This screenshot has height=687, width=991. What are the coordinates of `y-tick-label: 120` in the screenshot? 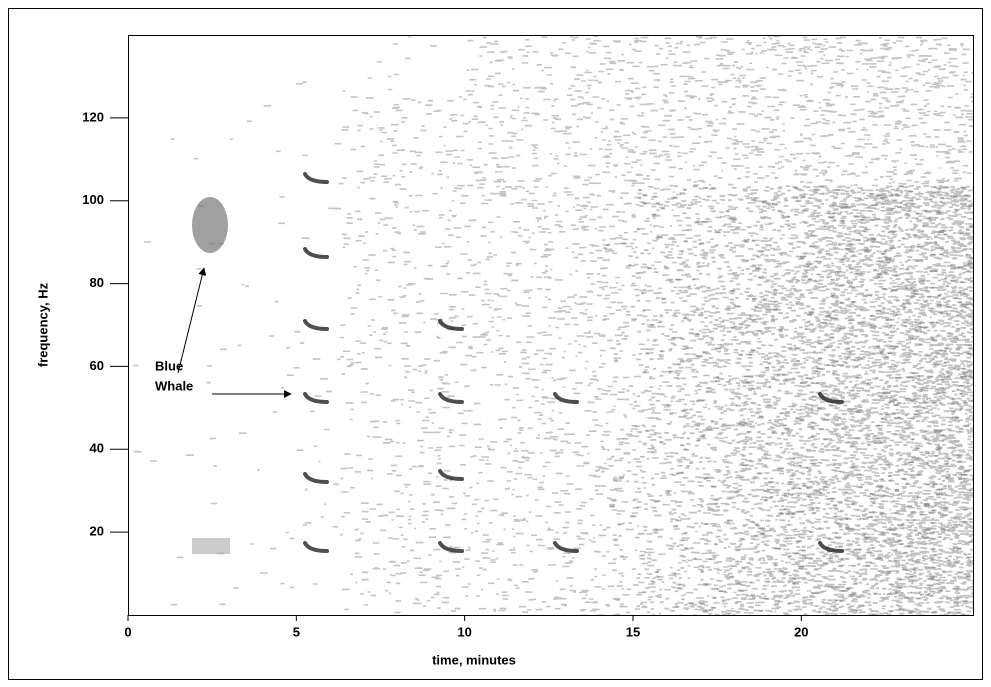 It's located at (93, 116).